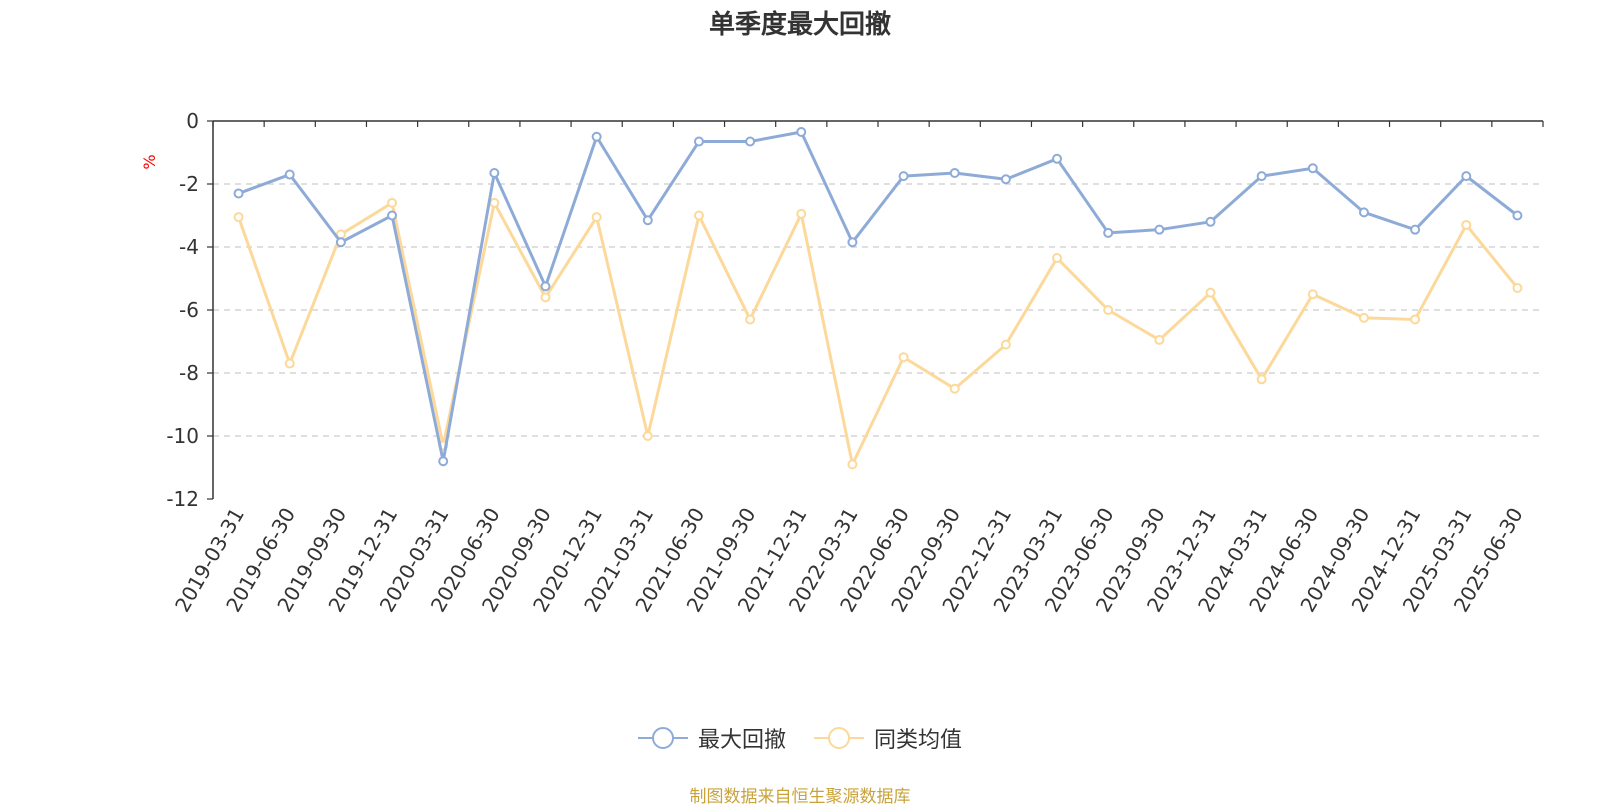 Image resolution: width=1600 pixels, height=807 pixels. Describe the element at coordinates (799, 25) in the screenshot. I see `chart-title: 单季度最大回撤` at that location.